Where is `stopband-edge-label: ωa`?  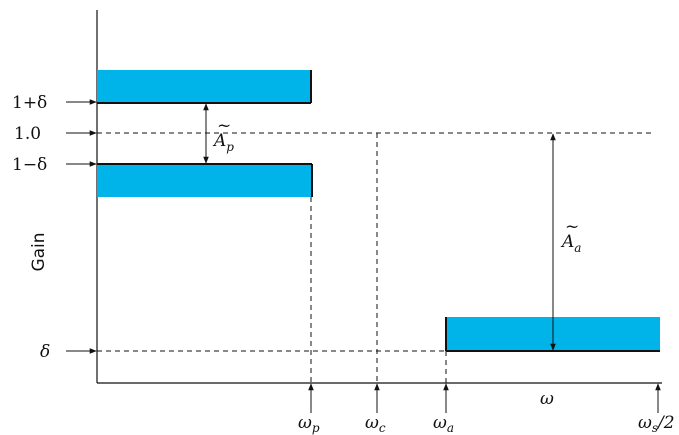
stopband-edge-label: ωa is located at coordinates (443, 424).